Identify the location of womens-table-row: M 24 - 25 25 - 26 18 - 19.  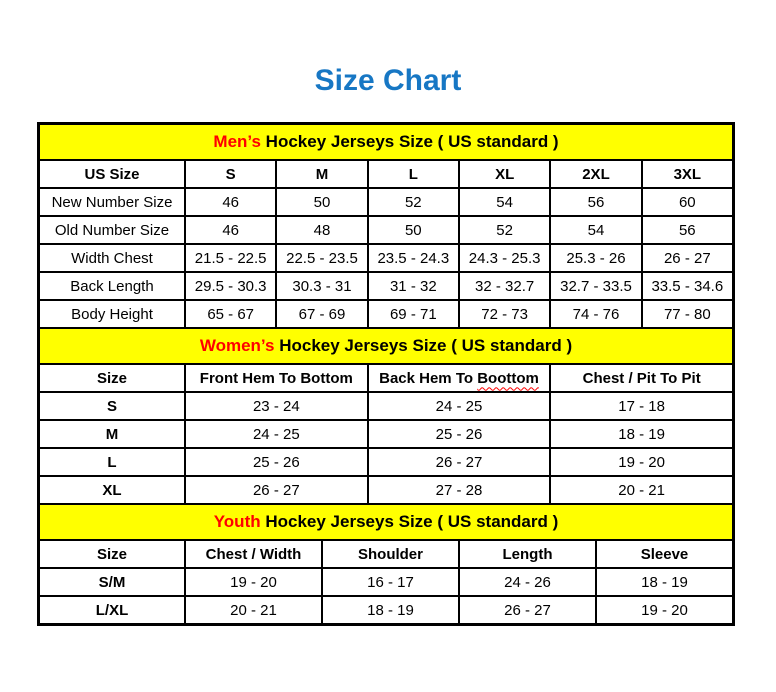
(386, 434).